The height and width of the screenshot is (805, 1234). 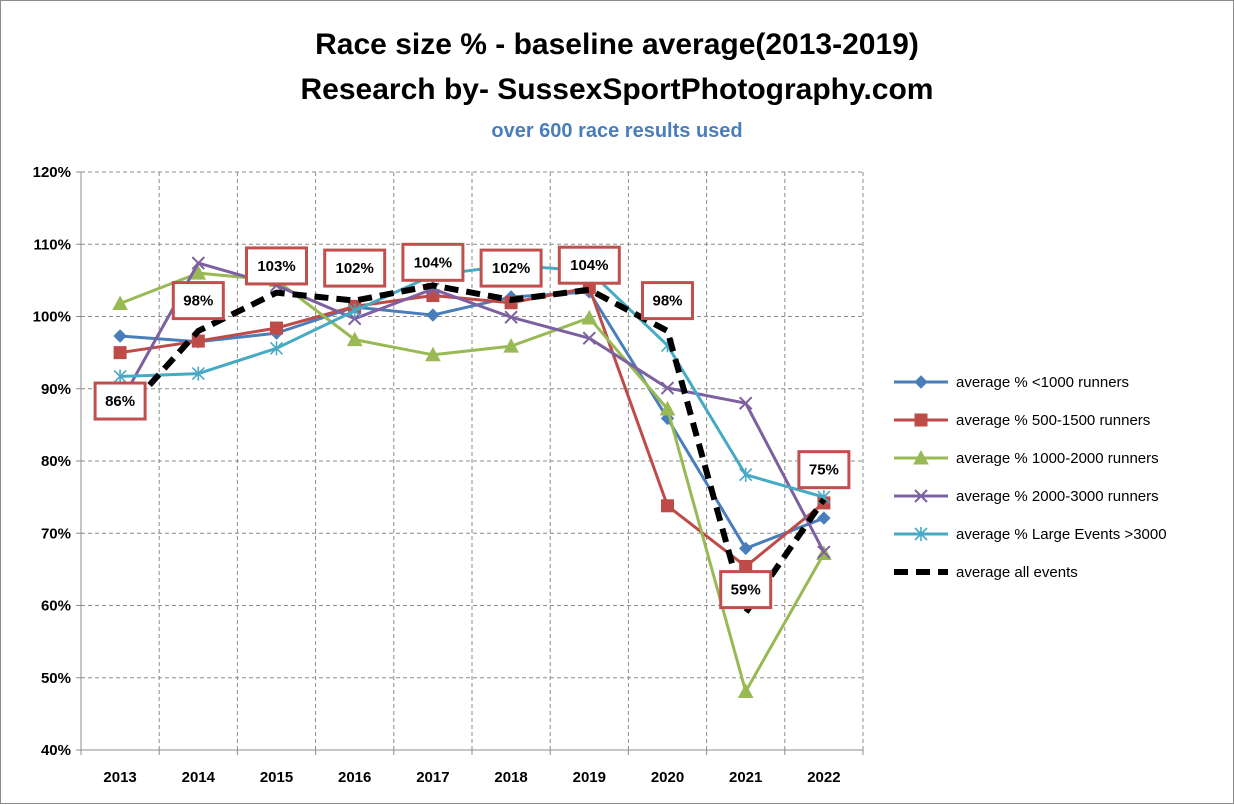 I want to click on legend-label: average all events, so click(x=1017, y=572).